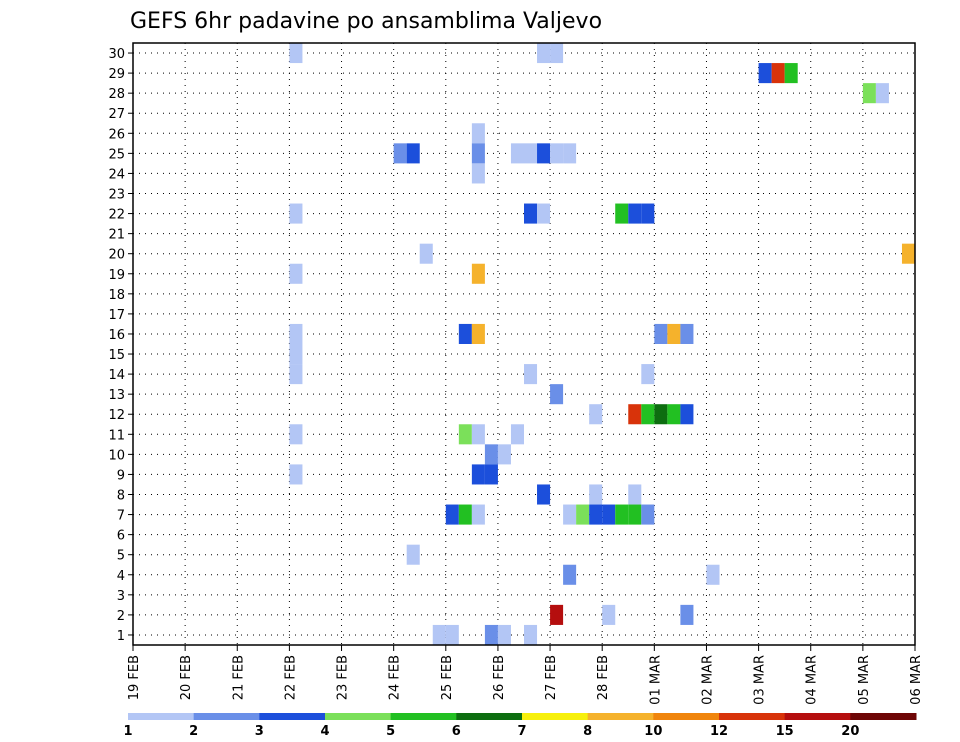  Describe the element at coordinates (390, 731) in the screenshot. I see `colorbar-label: 5` at that location.